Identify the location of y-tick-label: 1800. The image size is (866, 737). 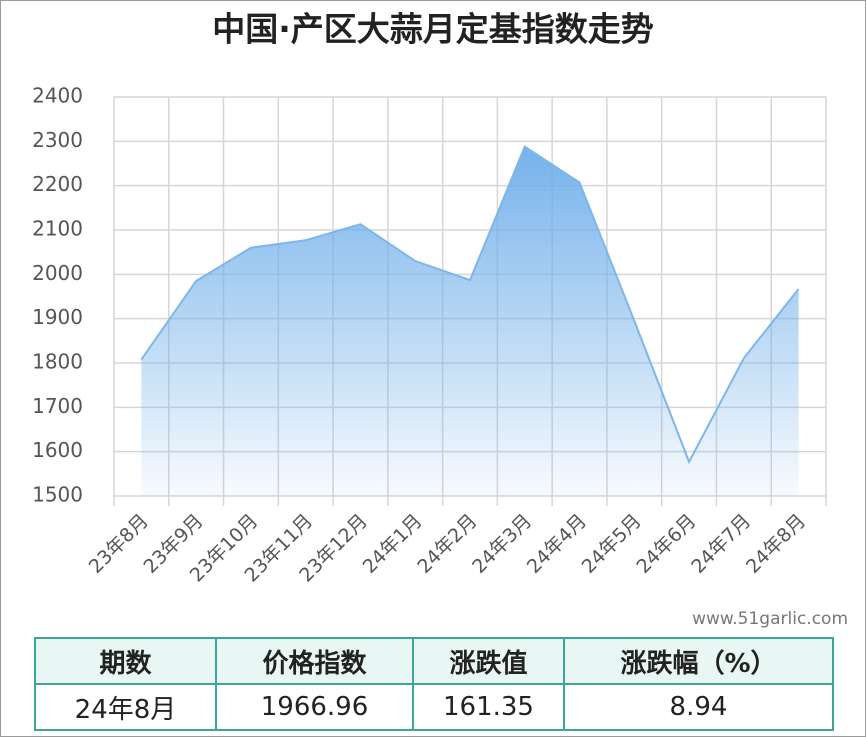
(57, 362).